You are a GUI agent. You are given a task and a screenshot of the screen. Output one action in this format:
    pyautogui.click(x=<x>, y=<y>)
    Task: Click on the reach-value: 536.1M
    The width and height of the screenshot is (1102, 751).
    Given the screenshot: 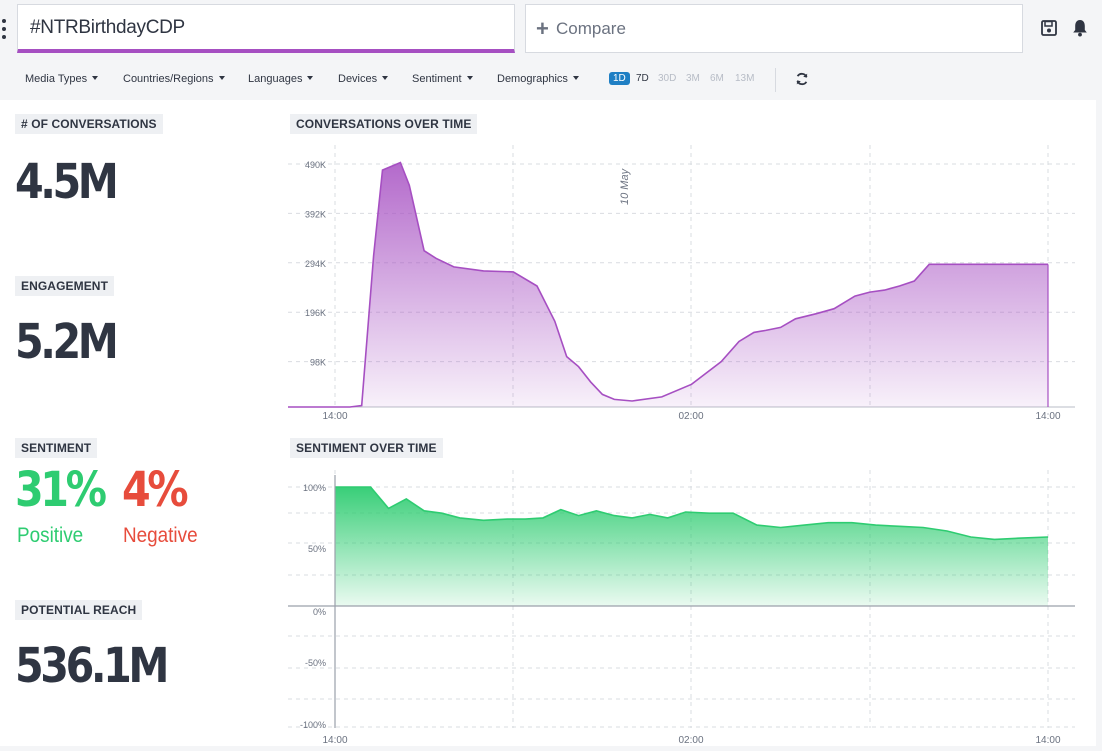 What is the action you would take?
    pyautogui.click(x=92, y=666)
    